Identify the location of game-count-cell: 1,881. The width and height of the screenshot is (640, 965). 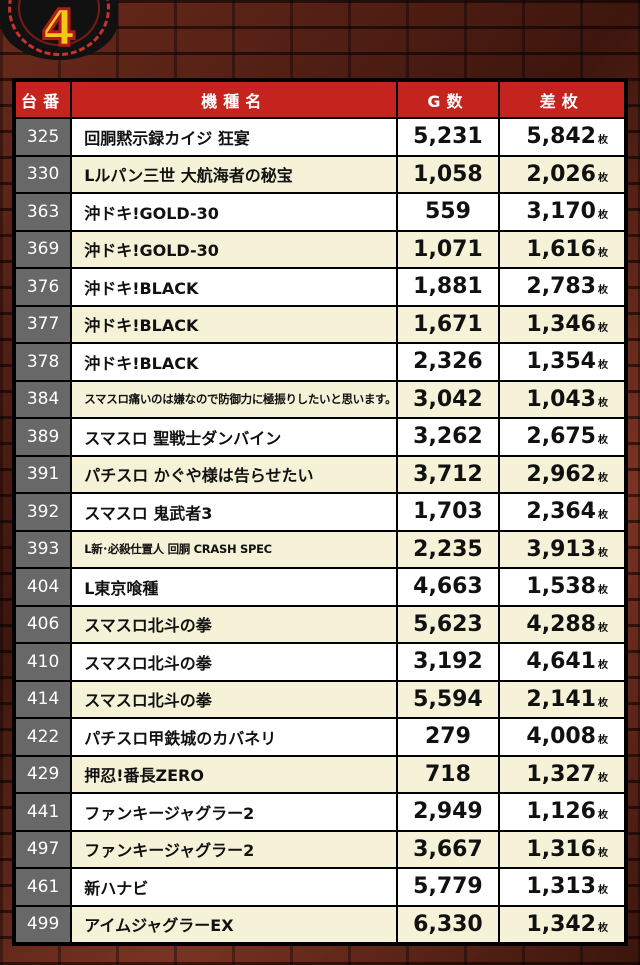
(449, 286).